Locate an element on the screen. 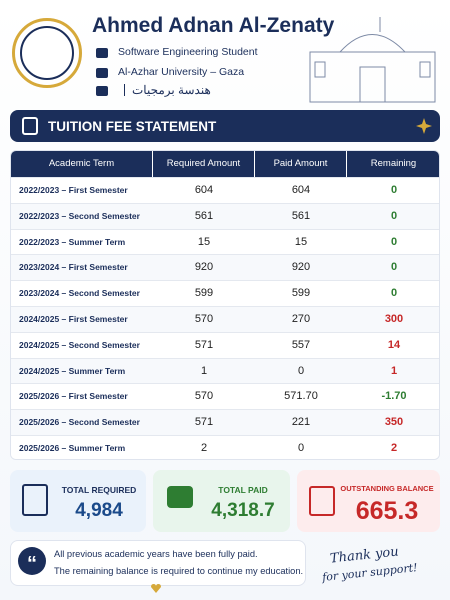  building-illustration is located at coordinates (372, 60).